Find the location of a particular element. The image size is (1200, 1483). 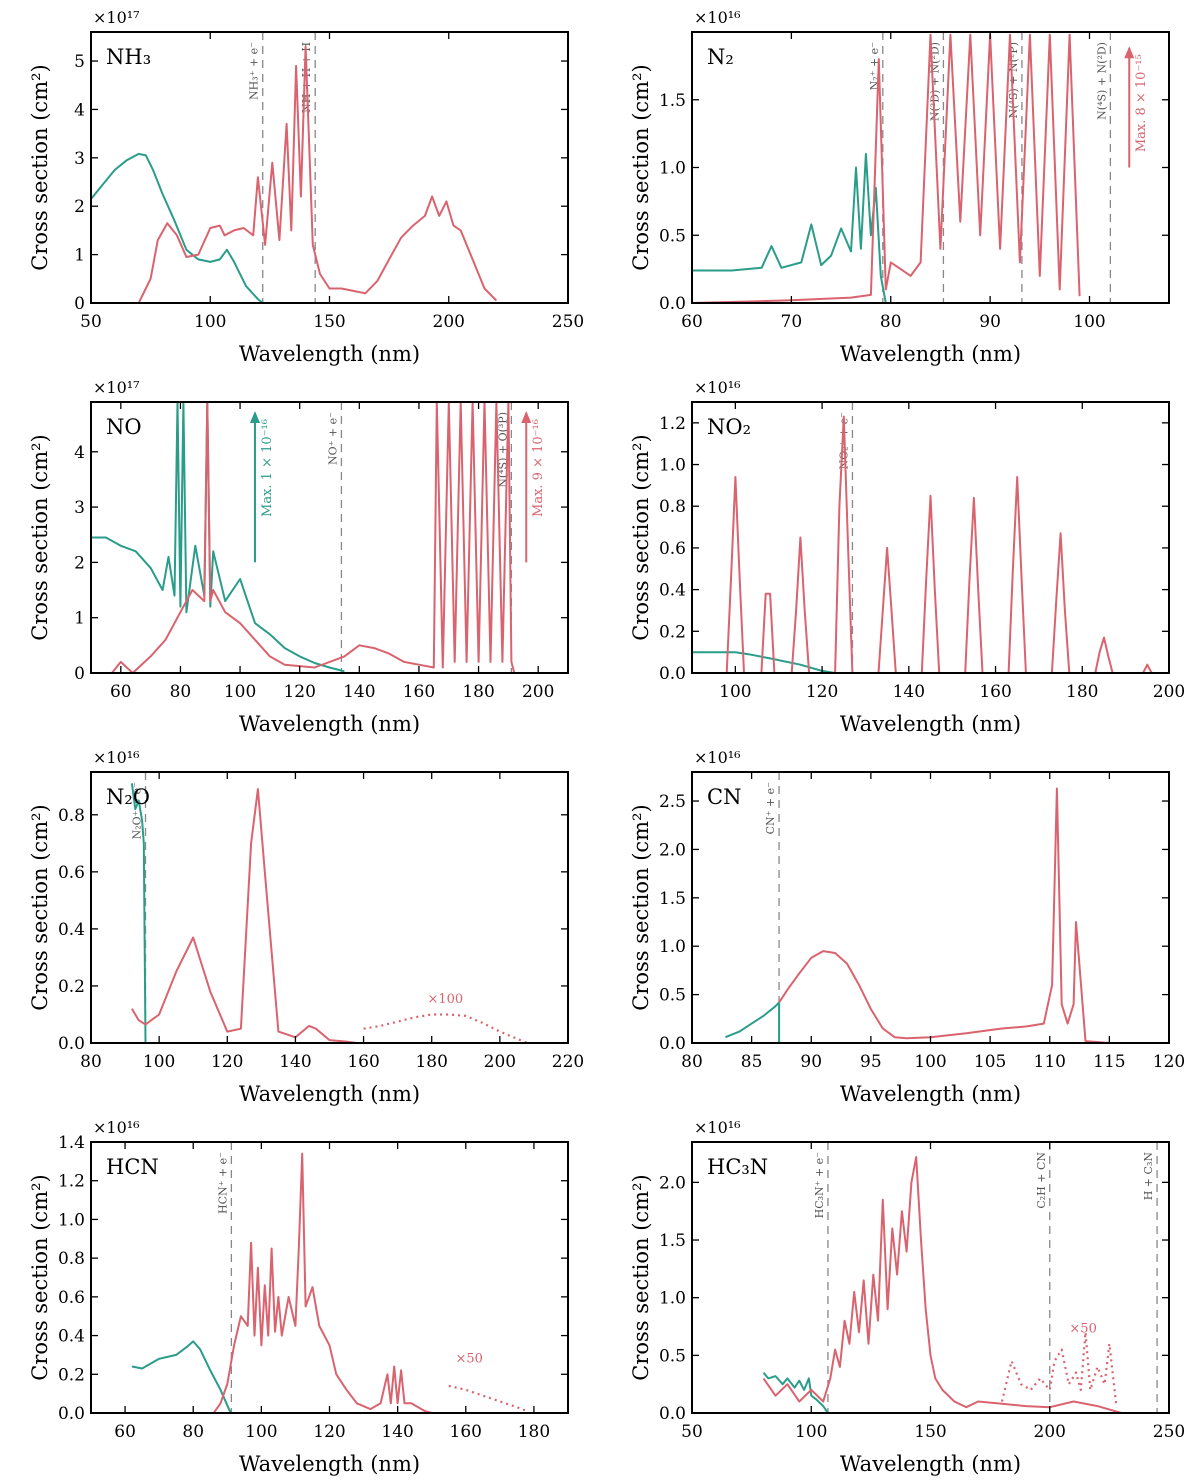

y-tick-label: 0.8 is located at coordinates (71, 816).